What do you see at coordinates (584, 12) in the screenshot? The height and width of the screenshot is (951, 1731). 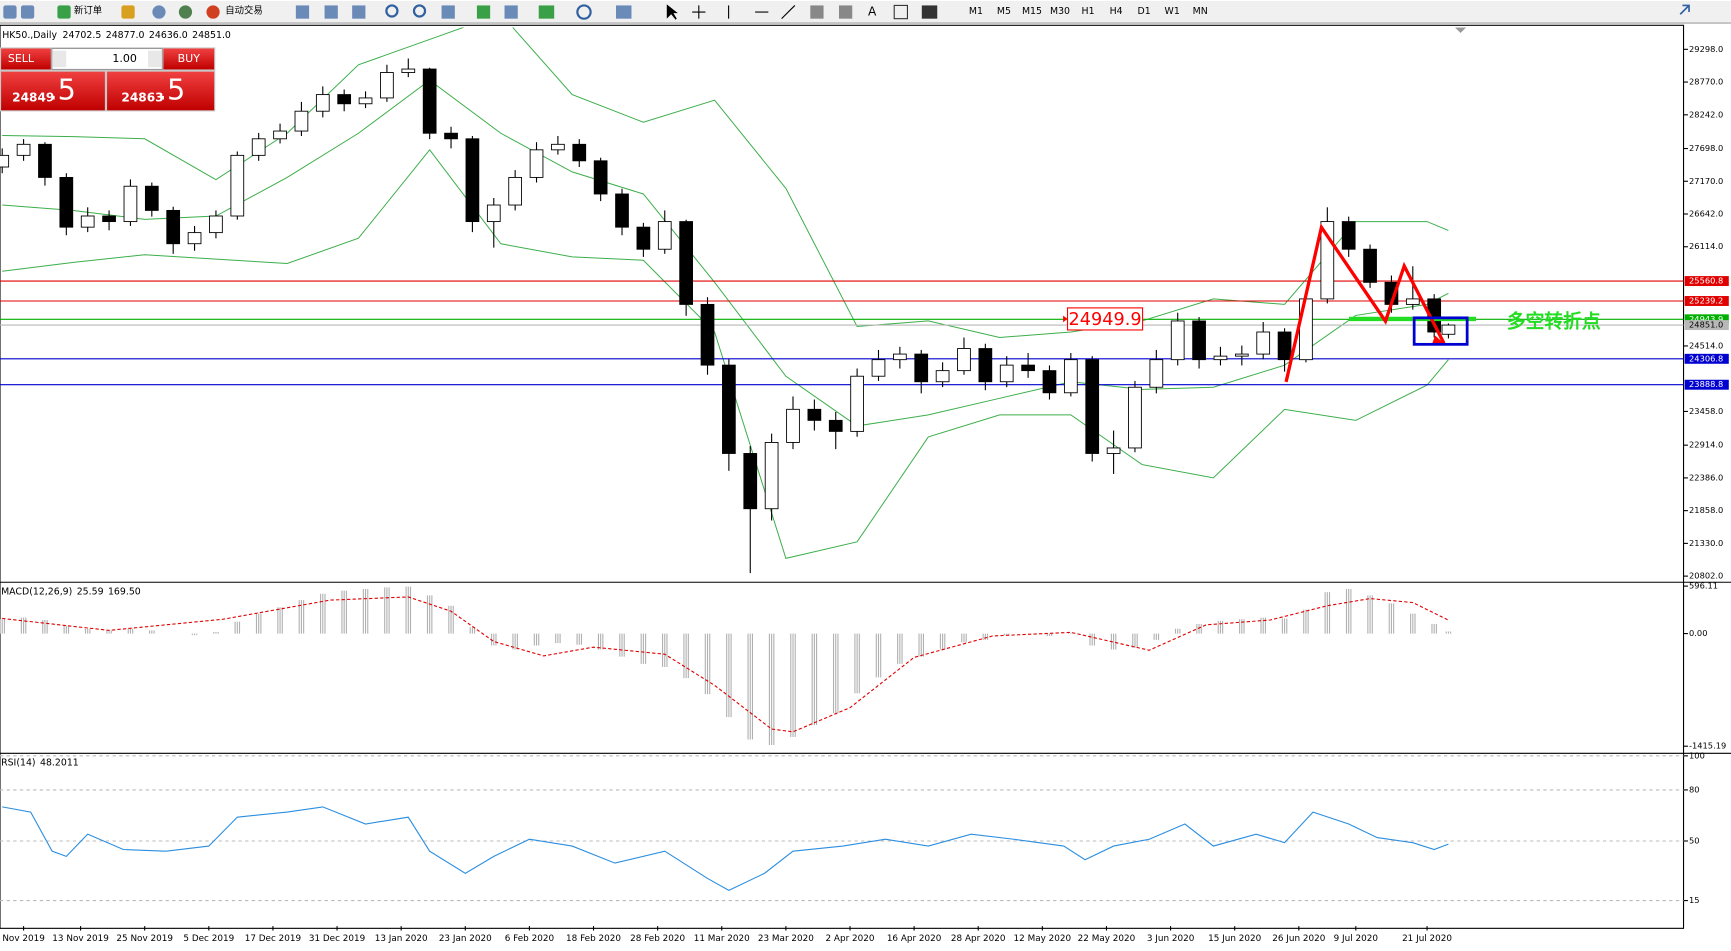 I see `period-icon` at bounding box center [584, 12].